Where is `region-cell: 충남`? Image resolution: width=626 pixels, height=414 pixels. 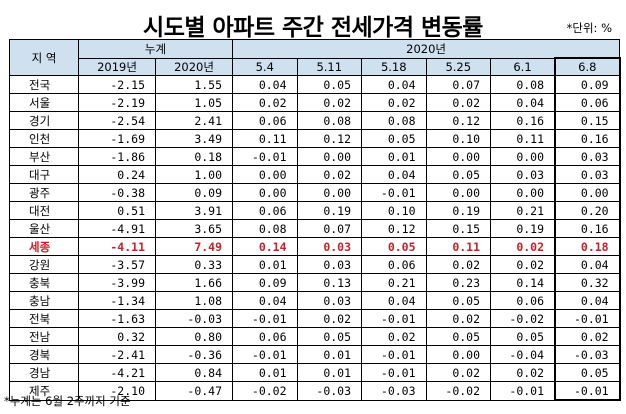
region-cell: 충남 is located at coordinates (44, 300).